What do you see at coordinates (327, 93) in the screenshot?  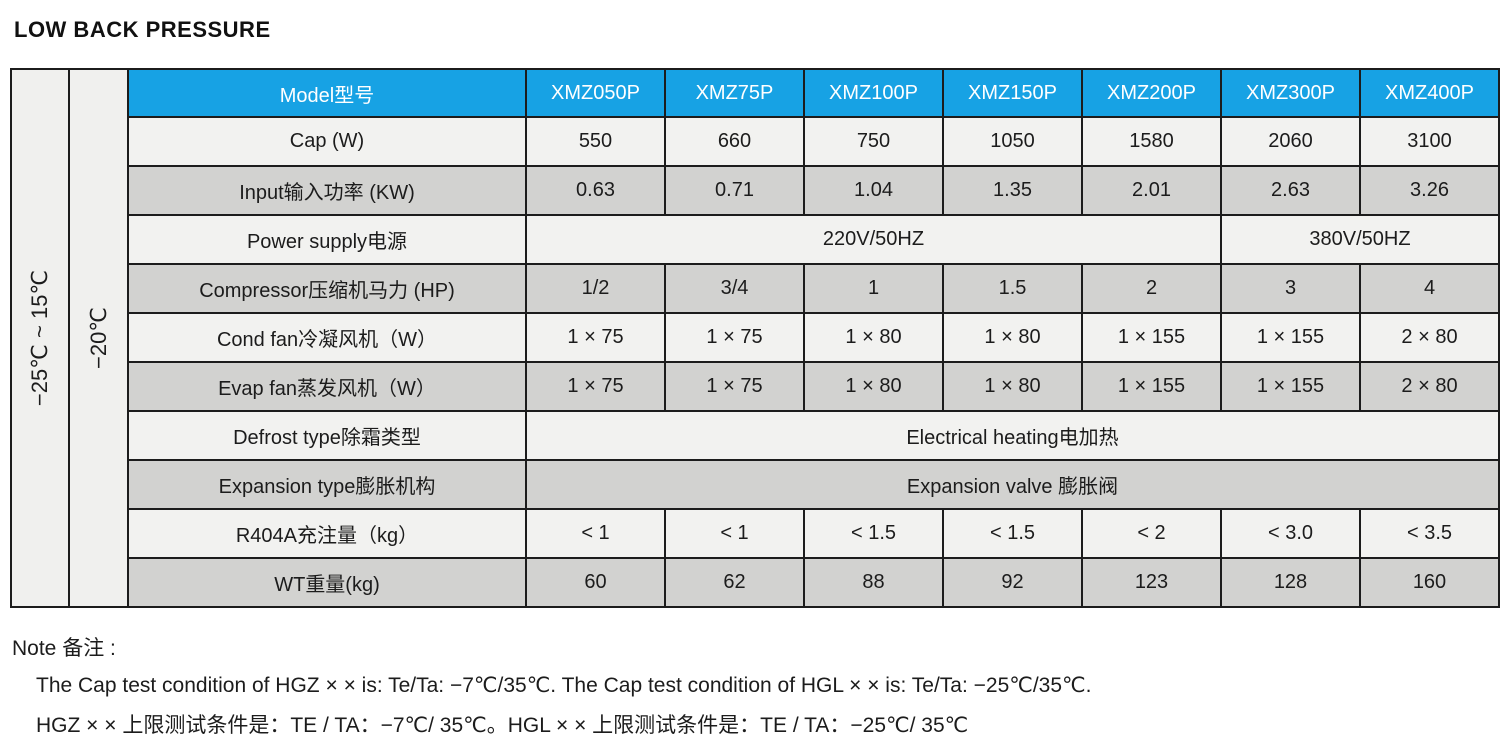 I see `model-header-cell: Model型号` at bounding box center [327, 93].